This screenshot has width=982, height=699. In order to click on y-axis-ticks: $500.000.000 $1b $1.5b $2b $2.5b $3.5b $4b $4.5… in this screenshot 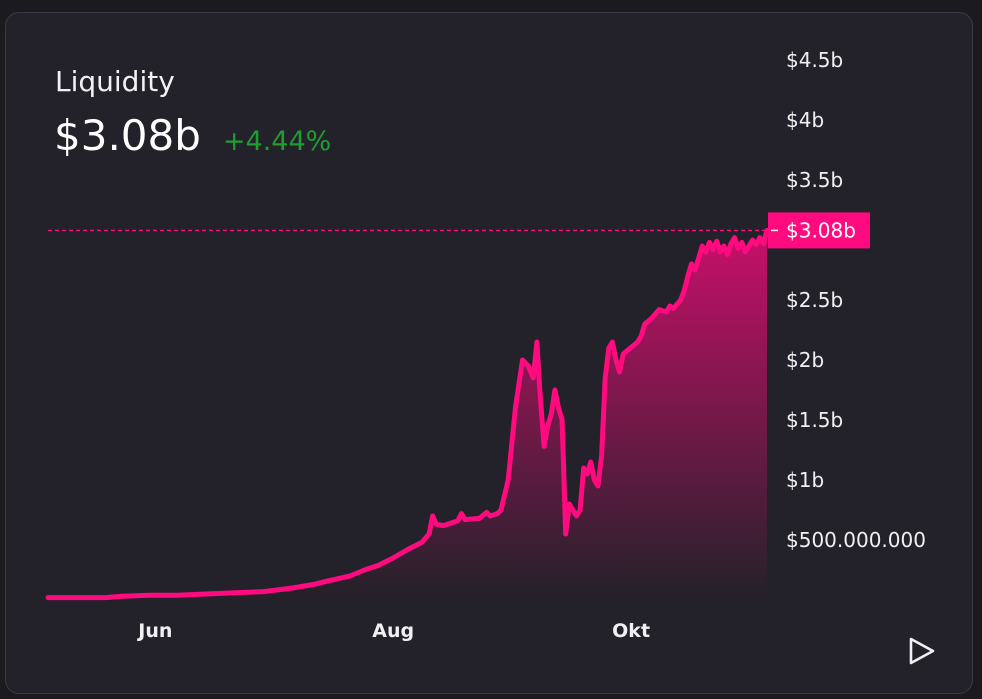, I will do `click(856, 300)`.